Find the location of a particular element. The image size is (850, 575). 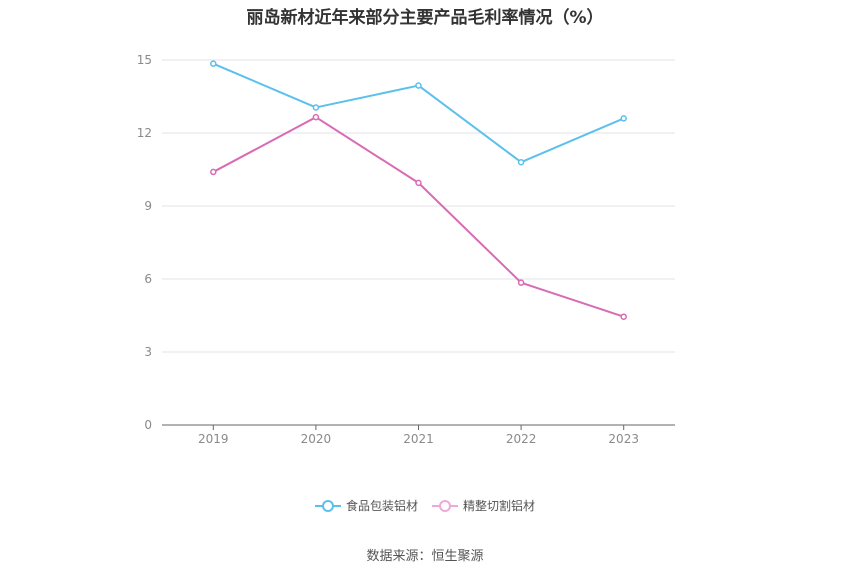

legend-item-series-1: 食品包装铝材 is located at coordinates (366, 505).